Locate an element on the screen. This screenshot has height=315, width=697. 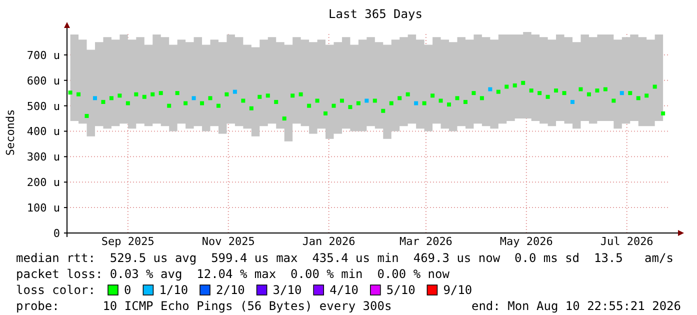
x-tick-label: May 2026 is located at coordinates (526, 241).